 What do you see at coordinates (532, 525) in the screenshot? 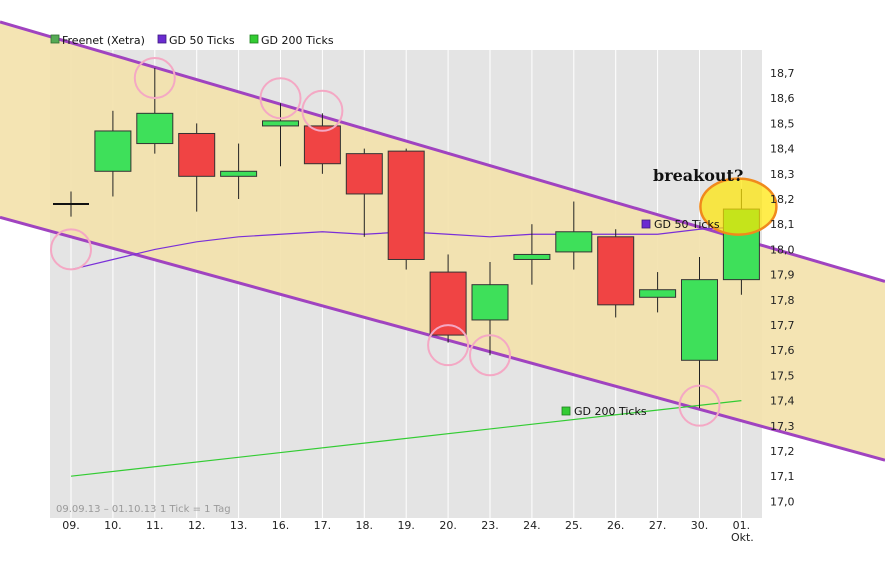
I see `x-tick-label-11: 24.` at bounding box center [532, 525].